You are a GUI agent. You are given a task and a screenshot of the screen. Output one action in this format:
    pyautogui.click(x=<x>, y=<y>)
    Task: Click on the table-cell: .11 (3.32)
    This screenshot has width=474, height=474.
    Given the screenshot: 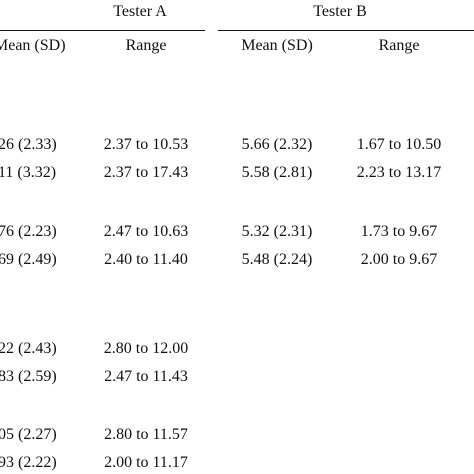 What is the action you would take?
    pyautogui.click(x=28, y=172)
    